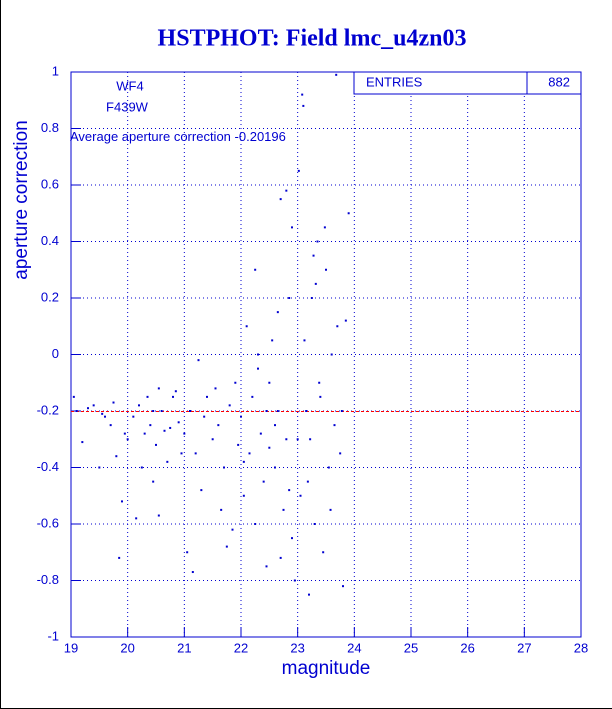 The width and height of the screenshot is (612, 709). I want to click on y-tick-label: -0.6, so click(48, 522).